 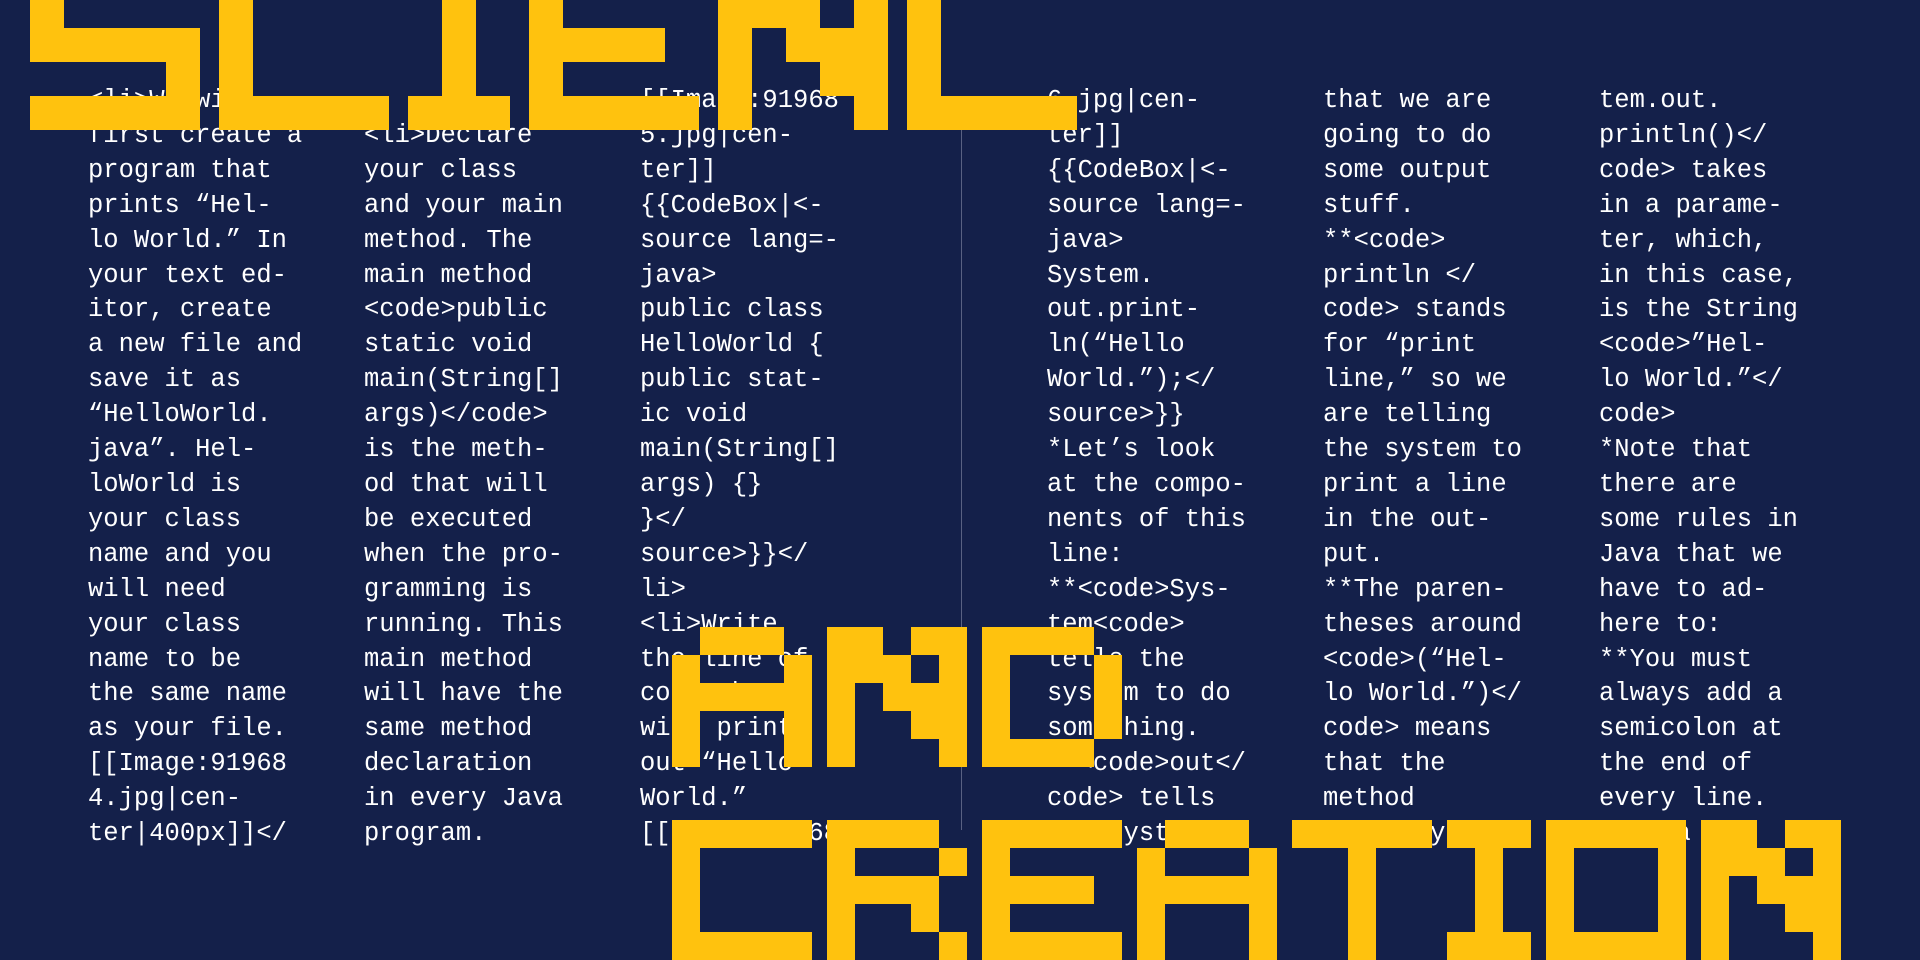 What do you see at coordinates (1415, 310) in the screenshot?
I see `text-line: code> stands` at bounding box center [1415, 310].